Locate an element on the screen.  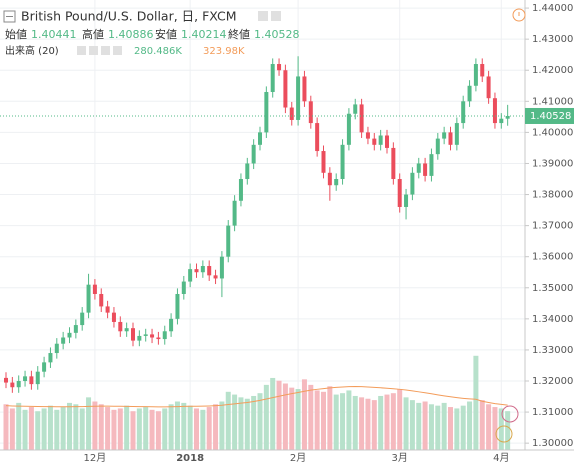
x-tick-label: 2018 is located at coordinates (190, 458).